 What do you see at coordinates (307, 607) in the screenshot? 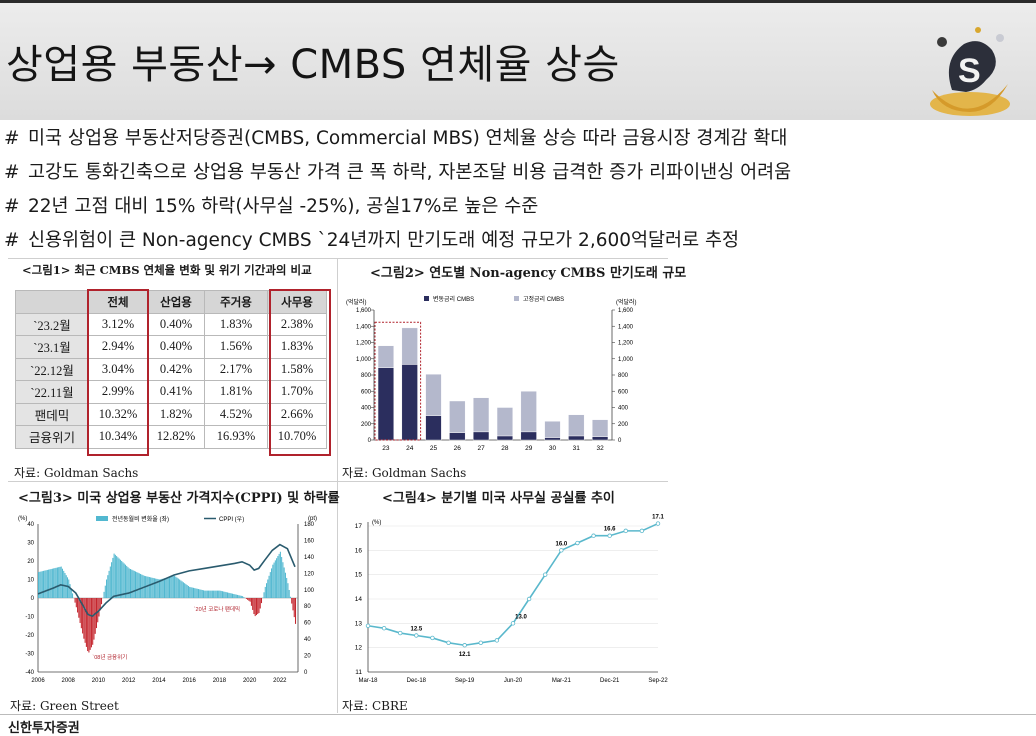
I see `y-tick-label: 80` at bounding box center [307, 607].